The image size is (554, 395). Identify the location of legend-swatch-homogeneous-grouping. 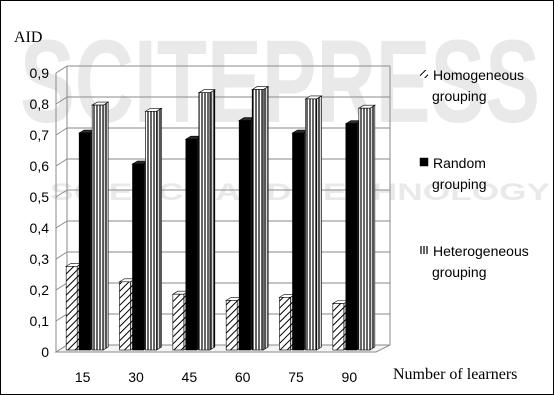
(424, 74).